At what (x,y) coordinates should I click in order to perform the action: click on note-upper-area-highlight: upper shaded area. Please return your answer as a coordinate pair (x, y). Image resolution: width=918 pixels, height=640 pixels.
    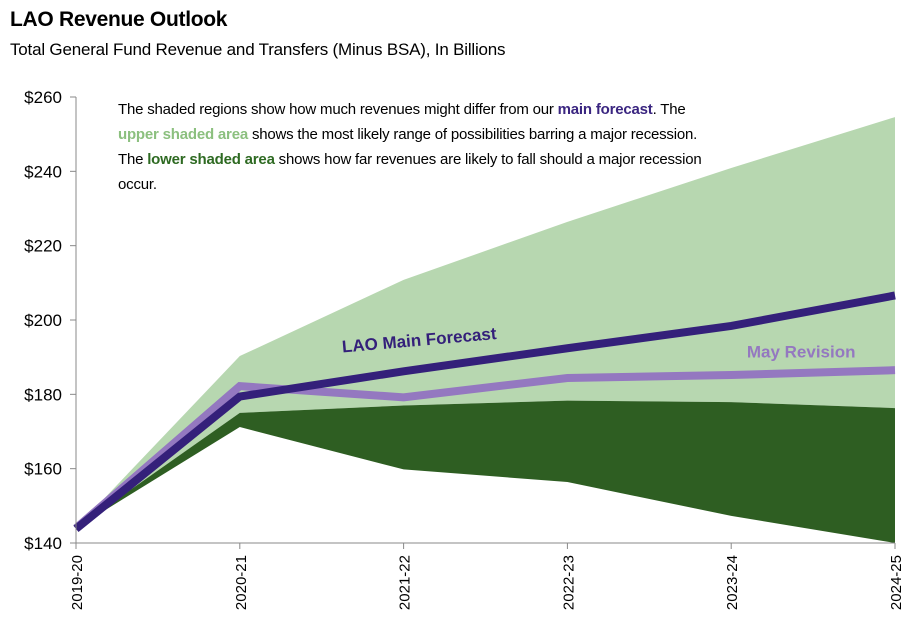
    Looking at the image, I should click on (183, 134).